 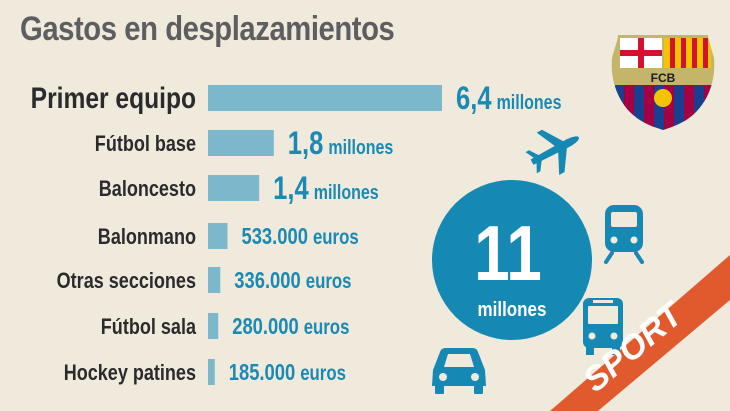 I want to click on value-label: 1,8, so click(x=306, y=143).